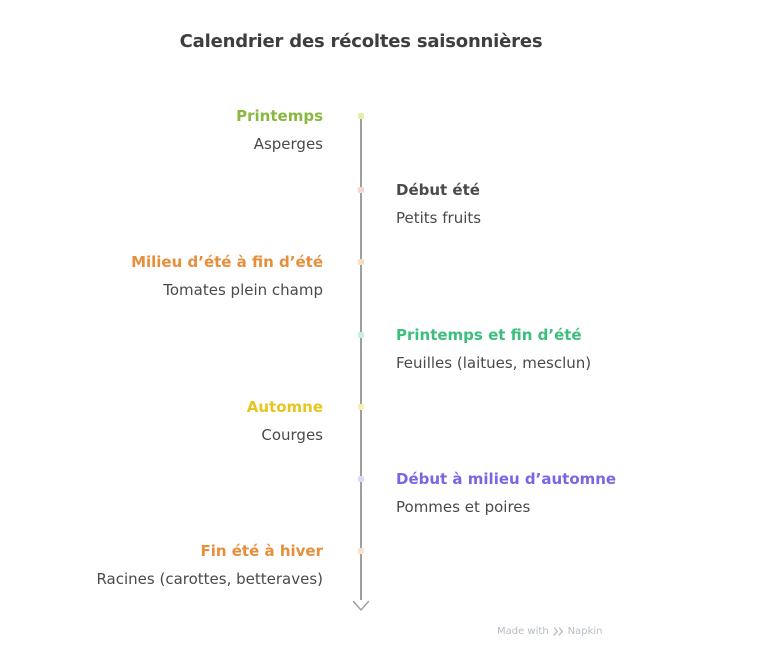 The height and width of the screenshot is (660, 777). What do you see at coordinates (279, 116) in the screenshot?
I see `season-label: Printemps` at bounding box center [279, 116].